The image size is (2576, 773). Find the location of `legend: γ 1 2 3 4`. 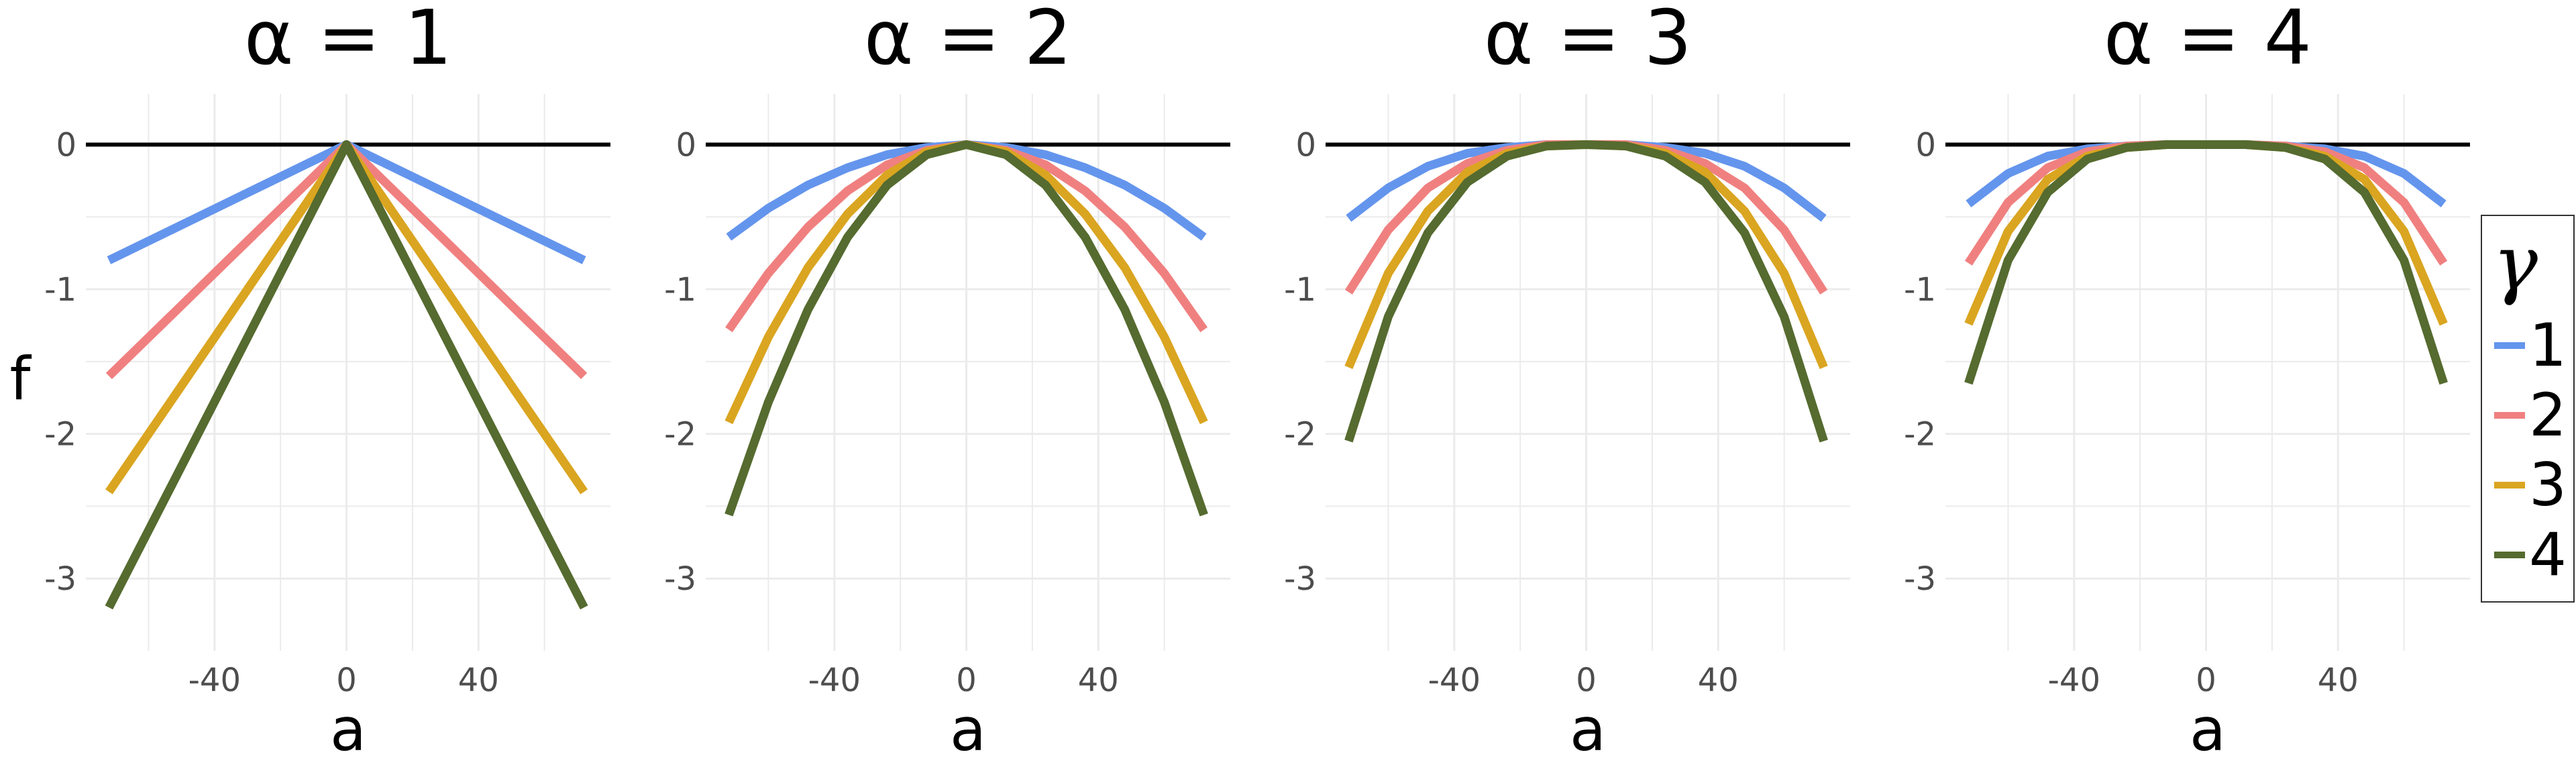

legend: γ 1 2 3 4 is located at coordinates (2528, 409).